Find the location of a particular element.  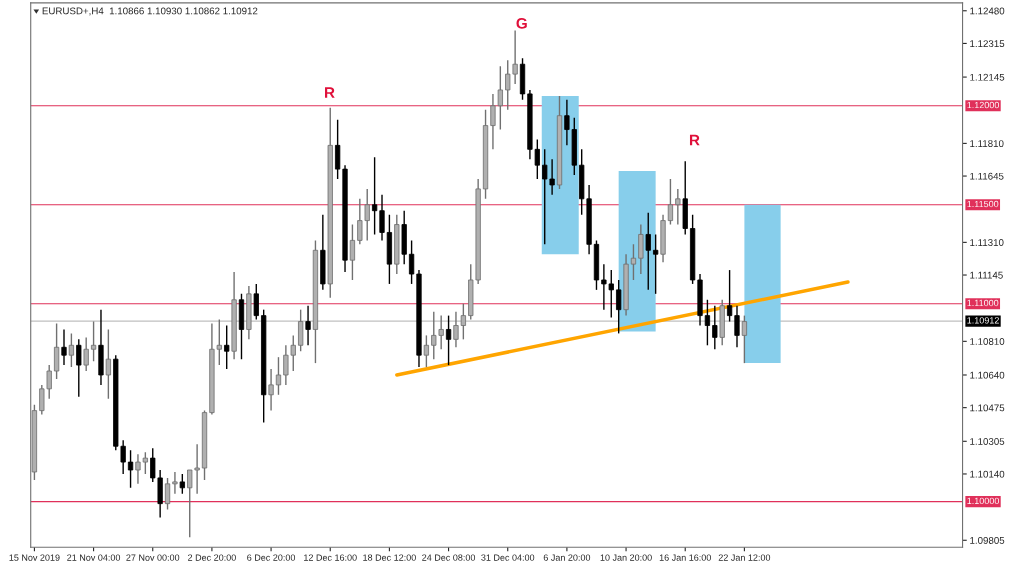

x-tick-label: 21 Nov 04:00 is located at coordinates (94, 557).